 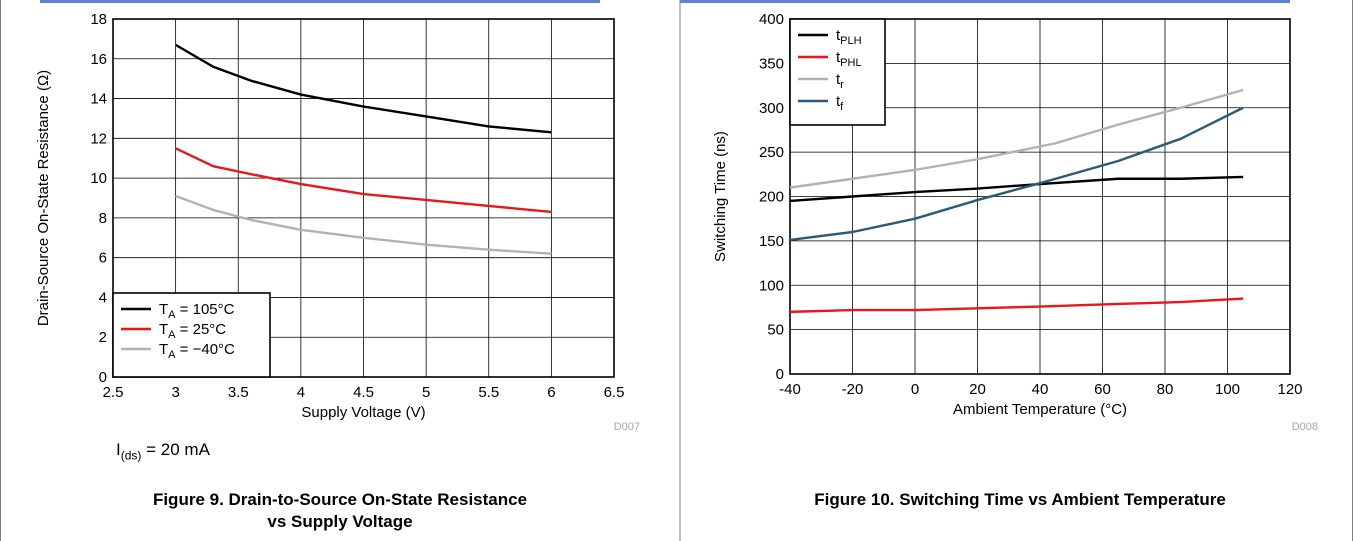 I want to click on x-tick-label: 3.5, so click(x=238, y=392).